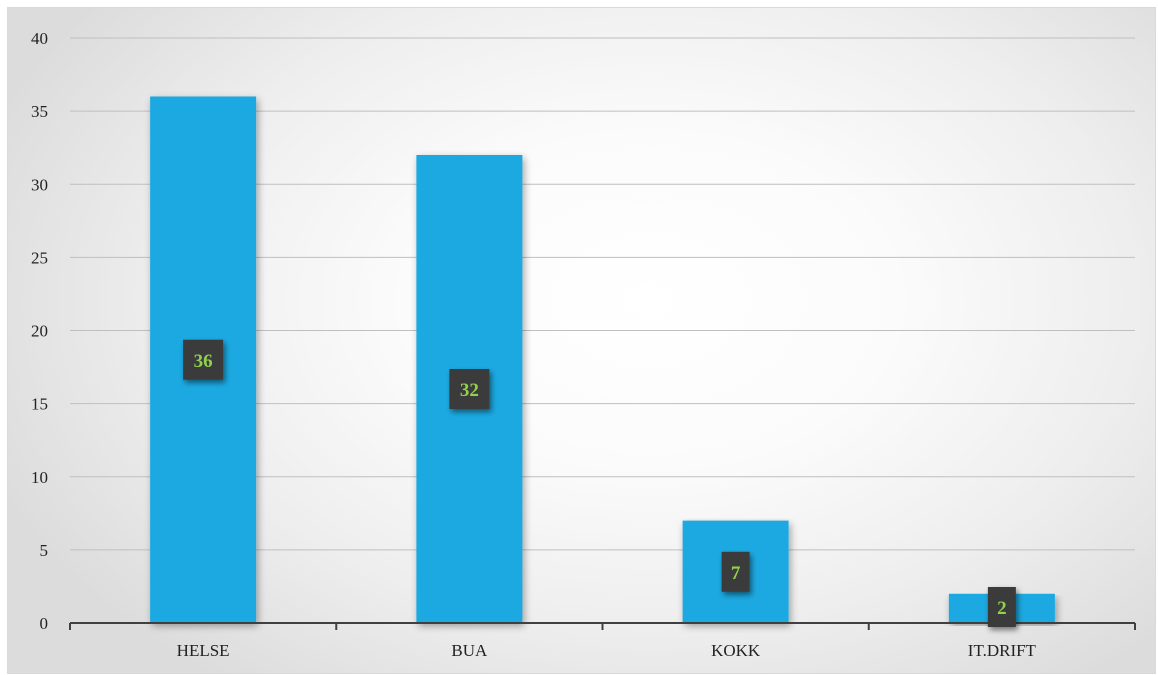 This screenshot has height=675, width=1158. I want to click on y-tick-label: 35, so click(39, 111).